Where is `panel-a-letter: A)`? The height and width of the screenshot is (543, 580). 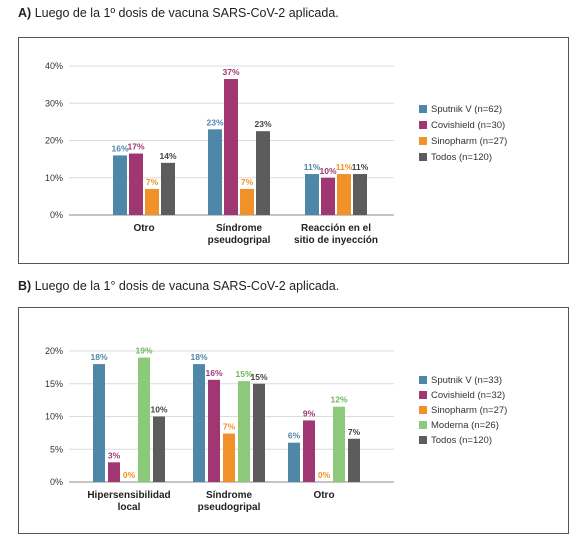 panel-a-letter: A) is located at coordinates (25, 13).